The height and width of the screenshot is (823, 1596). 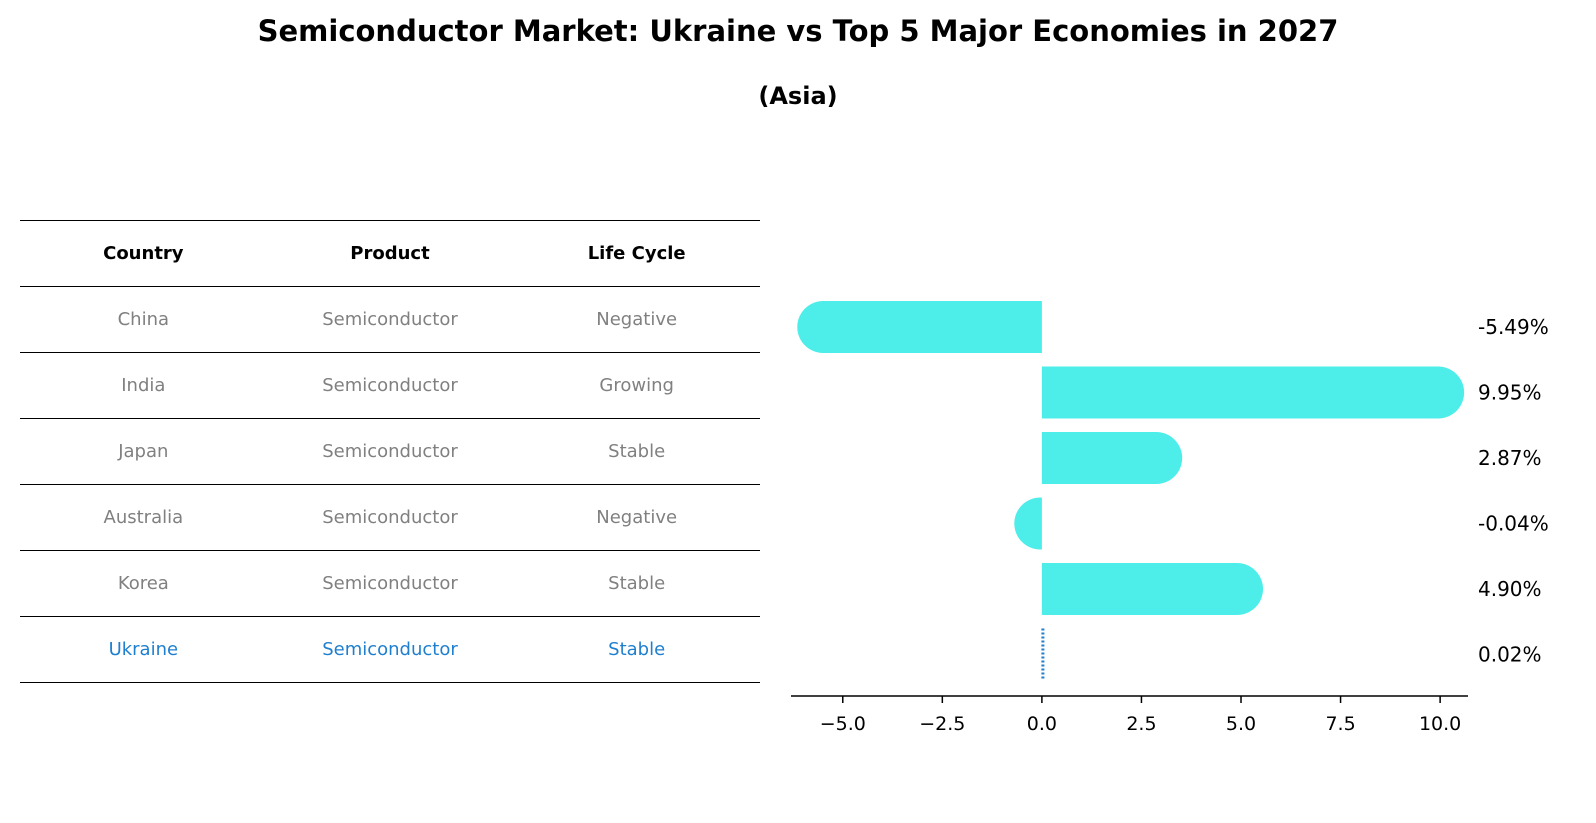 I want to click on bar-australia, so click(x=1028, y=523).